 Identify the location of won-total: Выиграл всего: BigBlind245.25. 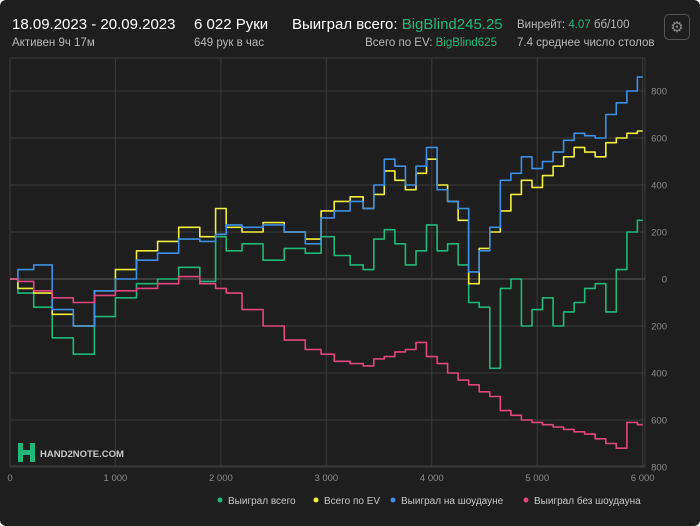
(397, 24).